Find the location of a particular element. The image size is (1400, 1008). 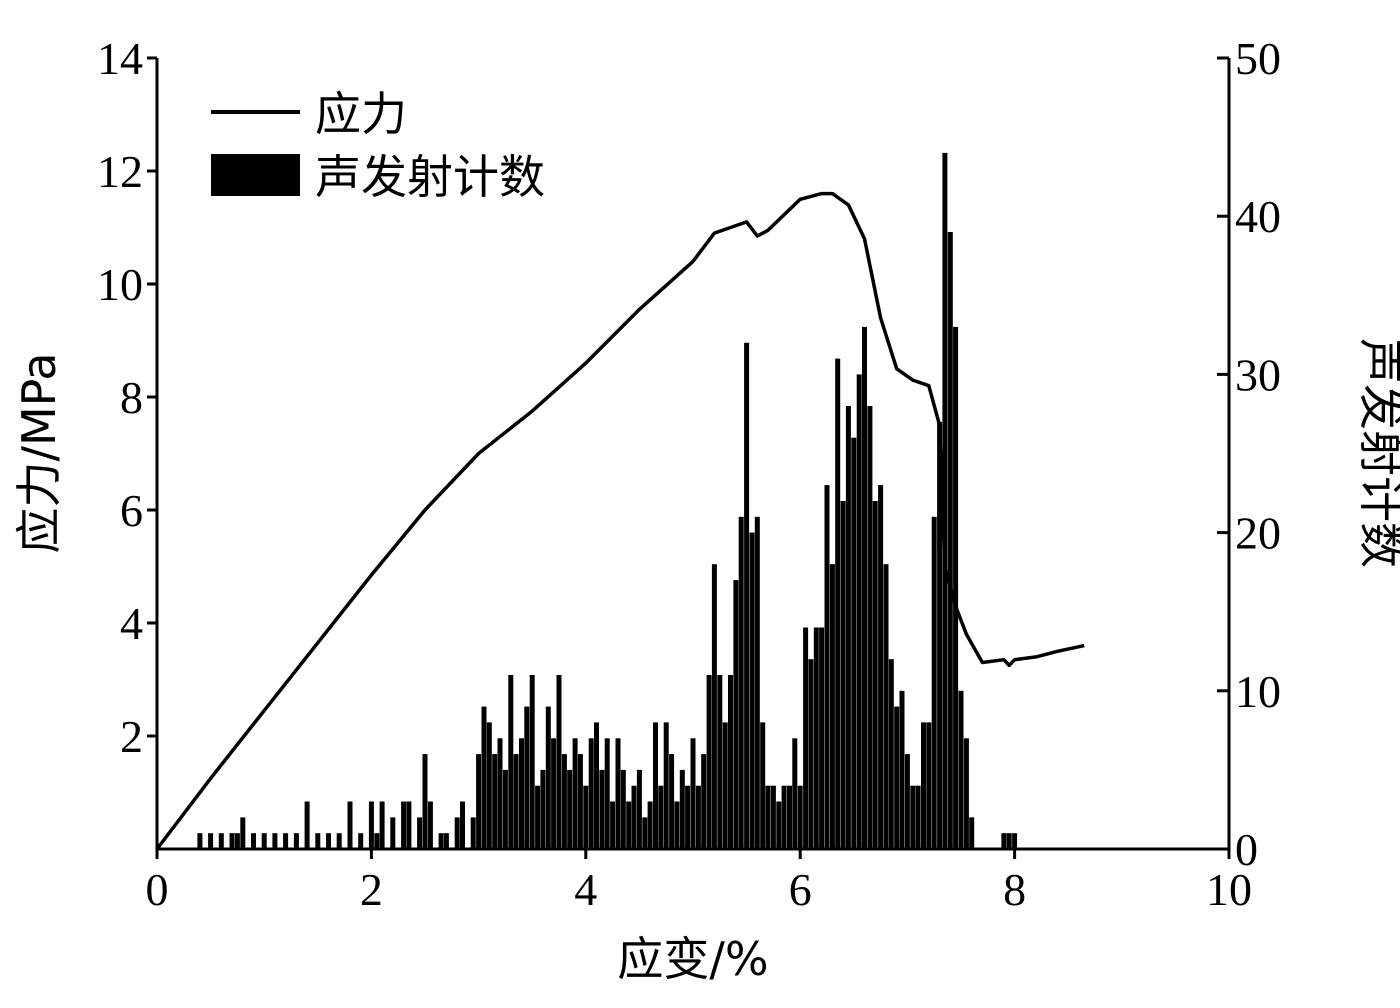

x-axis-ticks: 0 2 4 6 8 10 is located at coordinates (699, 882).